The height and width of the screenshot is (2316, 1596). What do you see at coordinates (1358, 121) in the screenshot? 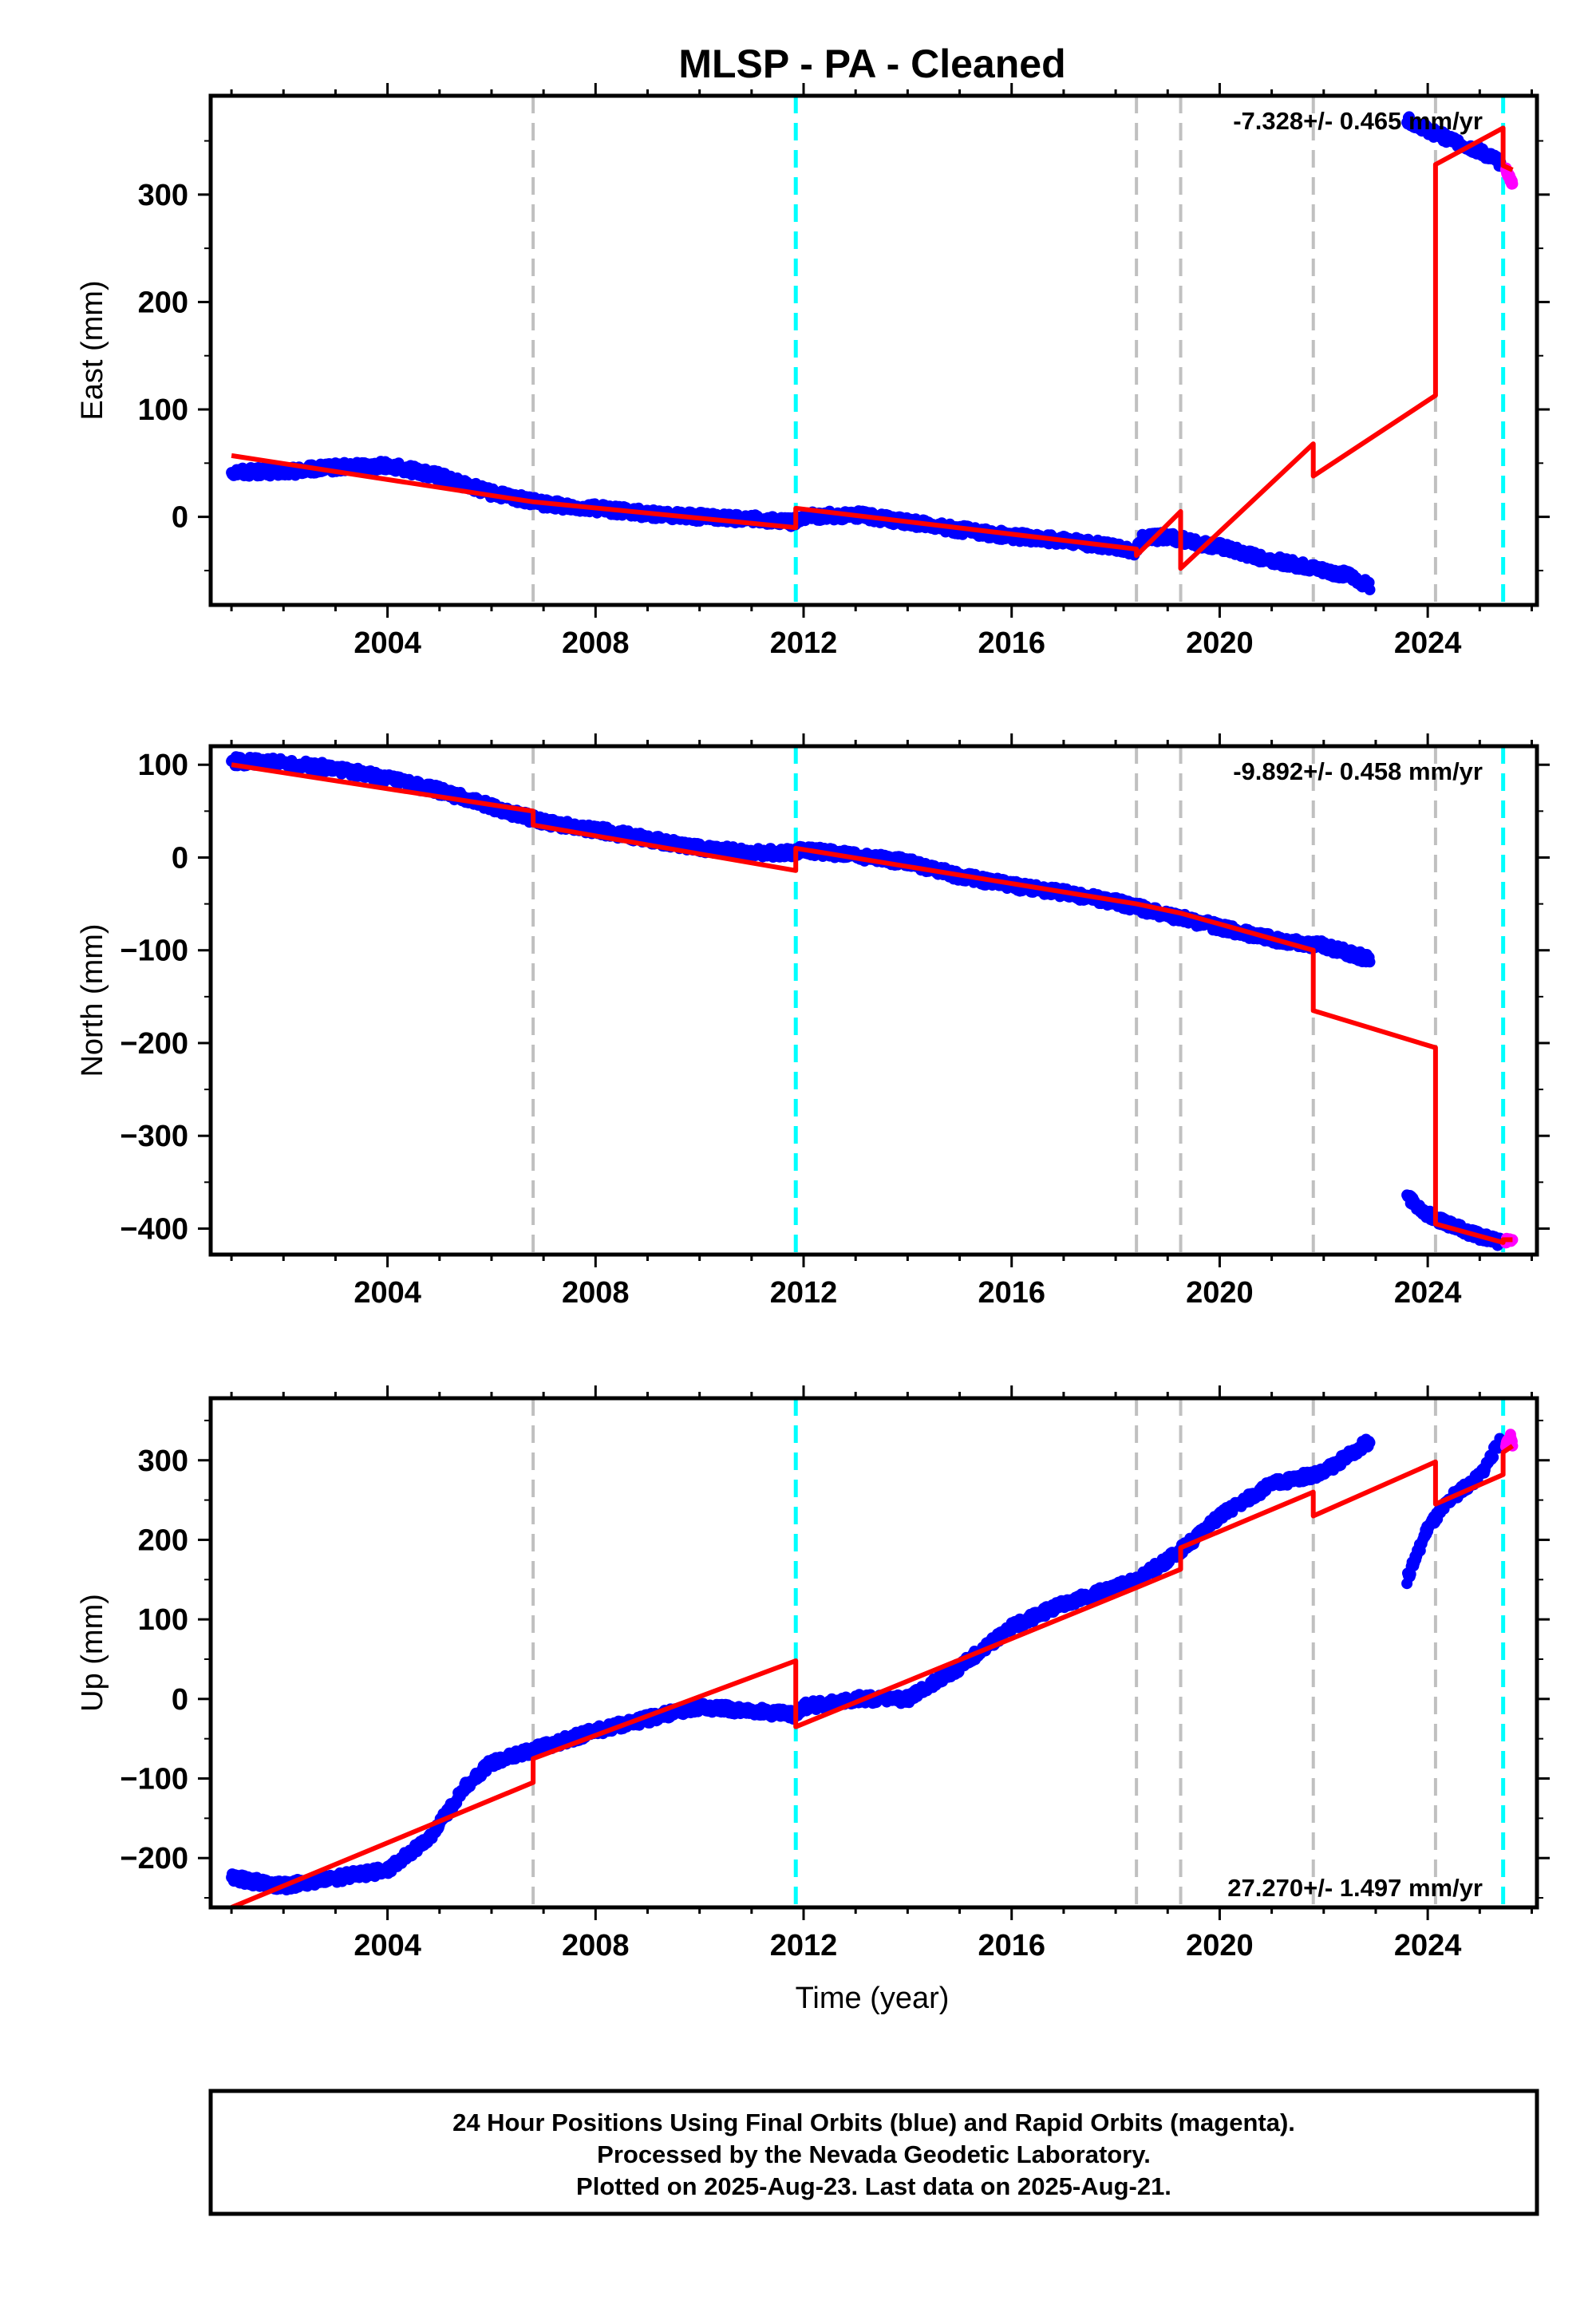
I see `velocity-rate-label: -7.328+/- 0.465 mm/yr` at bounding box center [1358, 121].